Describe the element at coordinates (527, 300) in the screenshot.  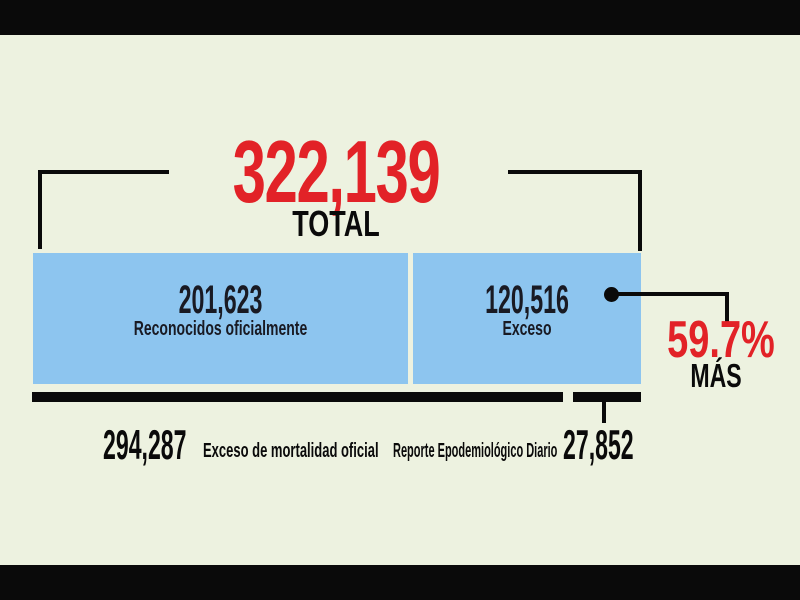
I see `segment-excess-value: 120,516` at that location.